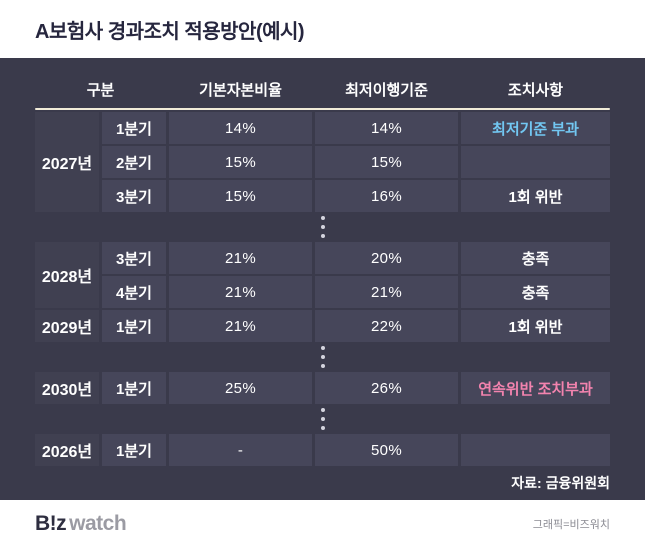 The width and height of the screenshot is (645, 547). Describe the element at coordinates (170, 31) in the screenshot. I see `page-title: A보험사 경과조치 적용방안(예시)` at that location.